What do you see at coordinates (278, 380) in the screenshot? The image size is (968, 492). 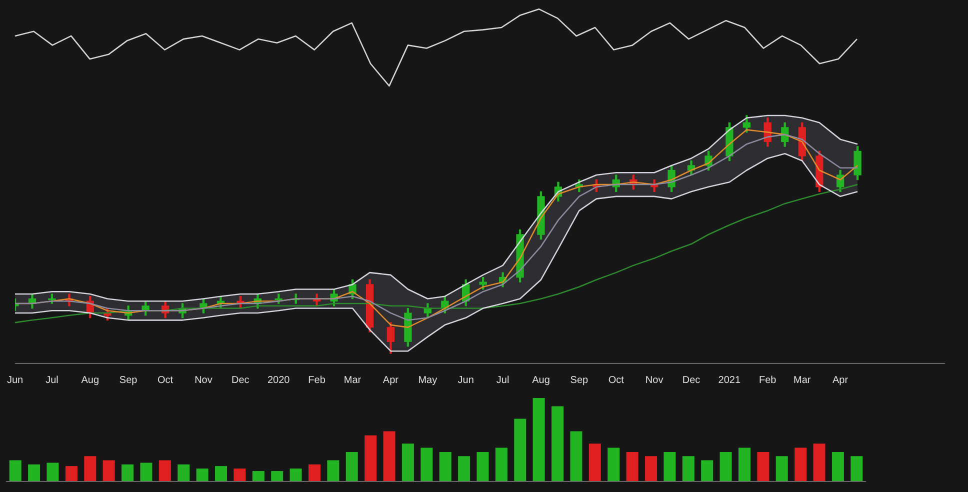 I see `x-tick-label: 2020` at bounding box center [278, 380].